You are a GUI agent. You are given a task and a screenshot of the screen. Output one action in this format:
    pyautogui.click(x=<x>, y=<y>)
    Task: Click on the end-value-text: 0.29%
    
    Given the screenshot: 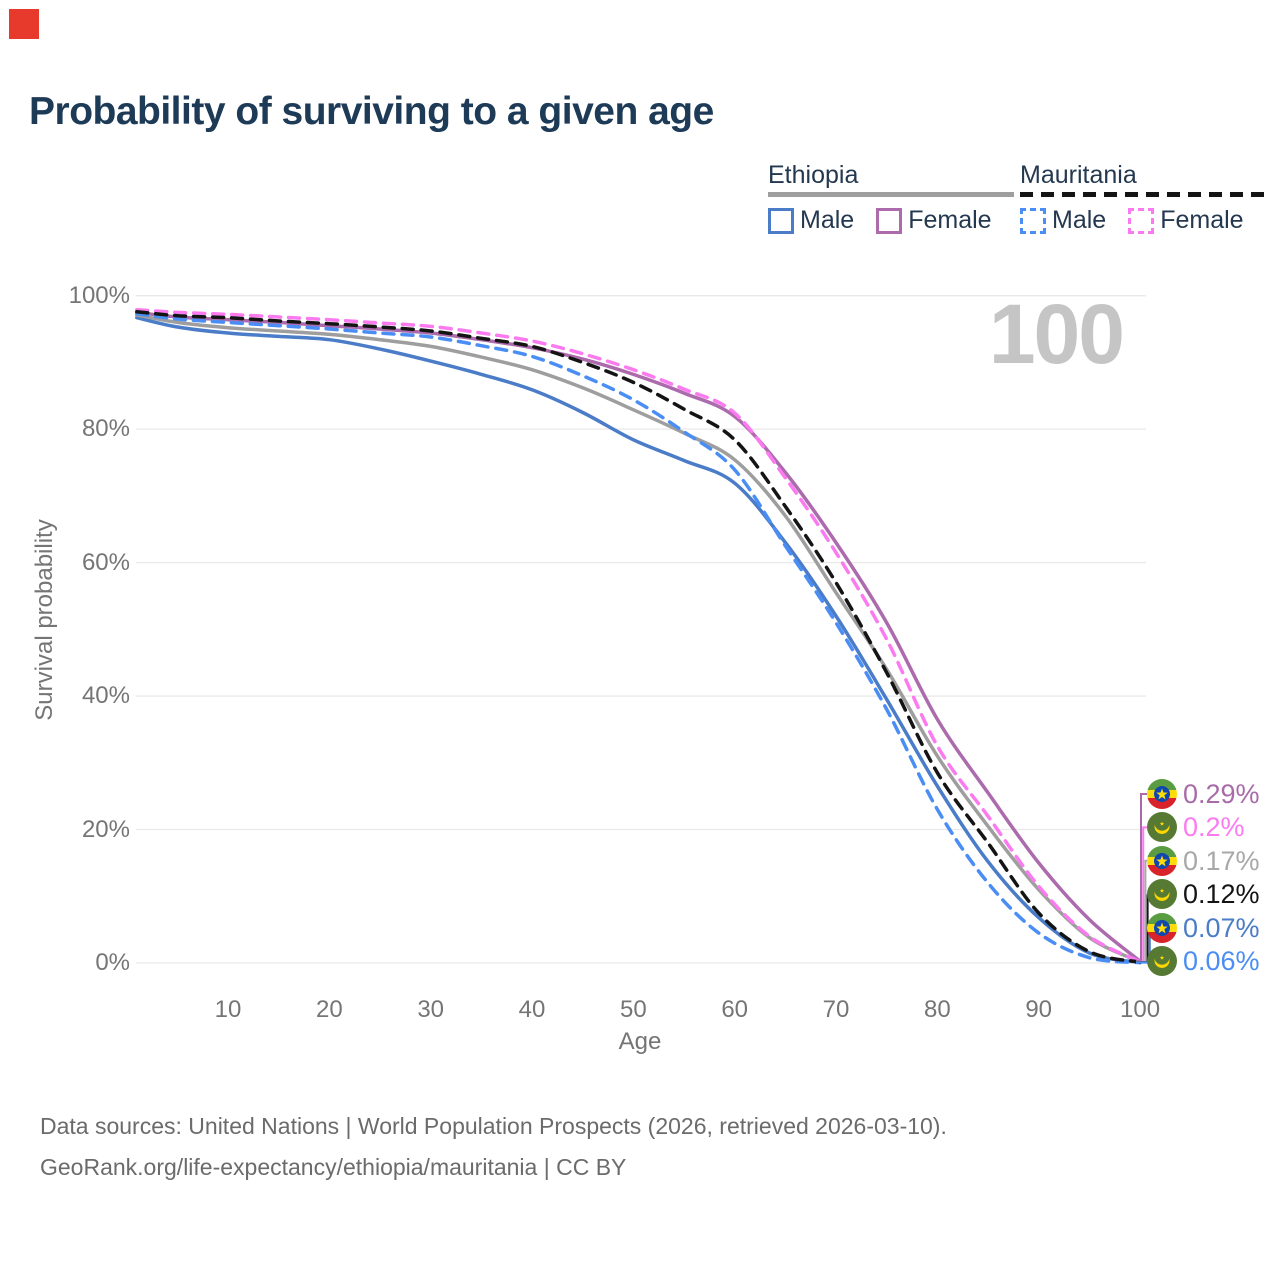 What is the action you would take?
    pyautogui.click(x=1221, y=794)
    